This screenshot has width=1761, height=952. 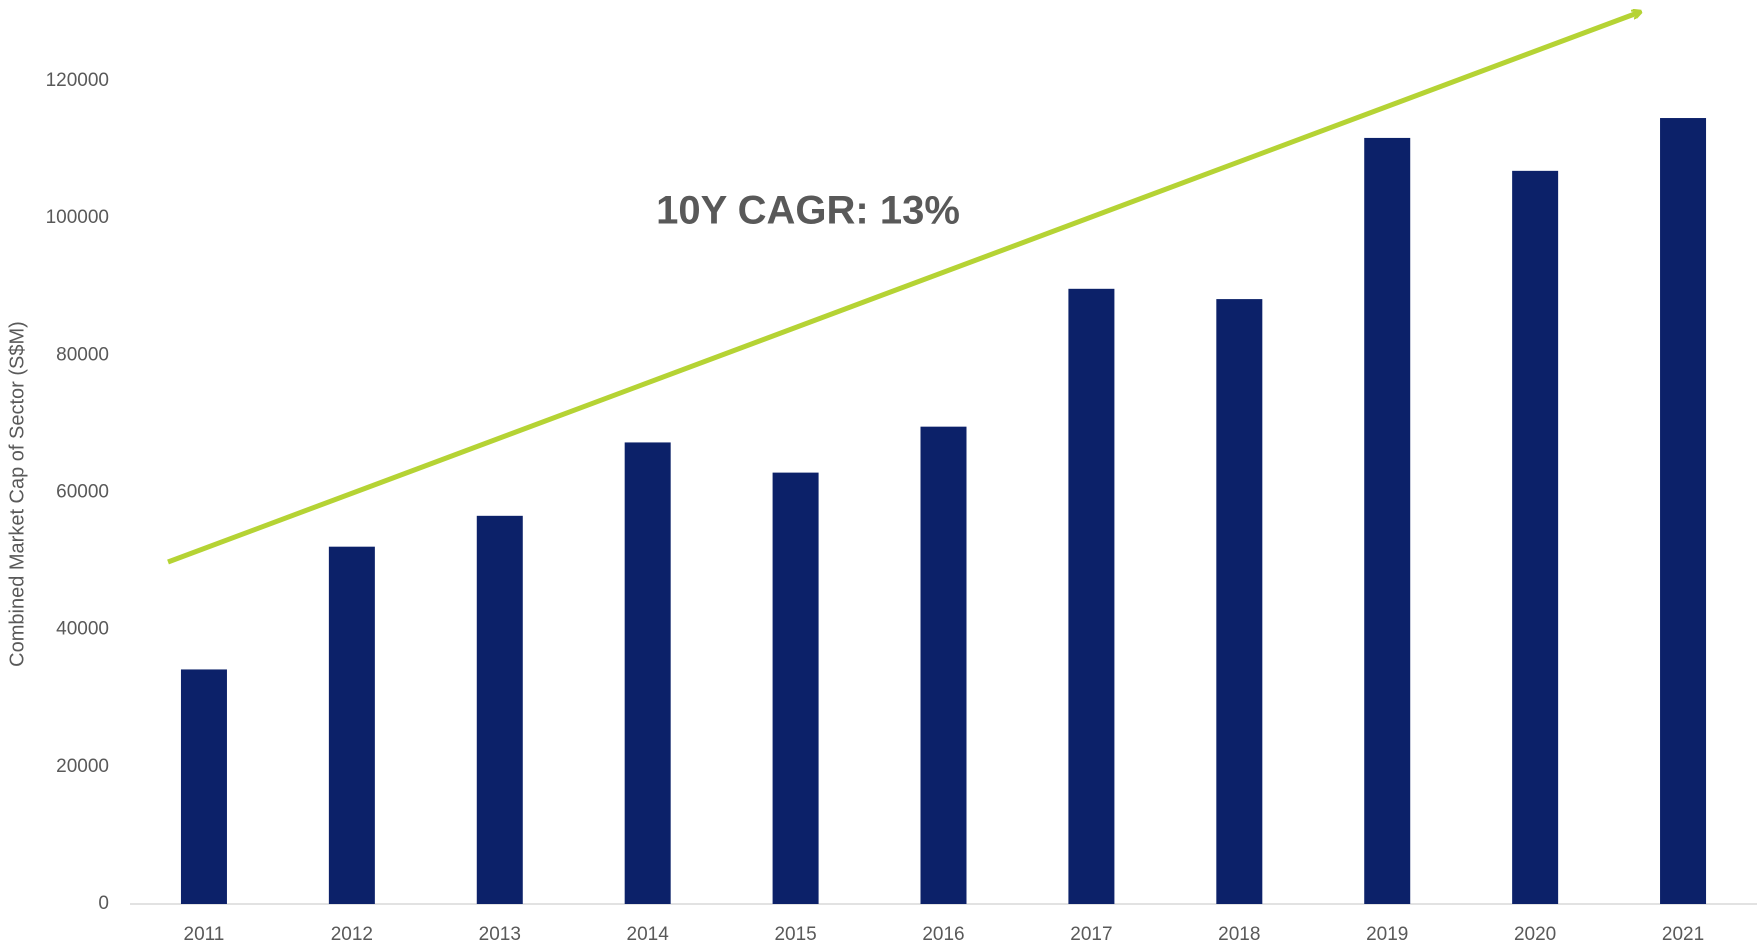 I want to click on y-tick-label: 0, so click(x=103, y=903).